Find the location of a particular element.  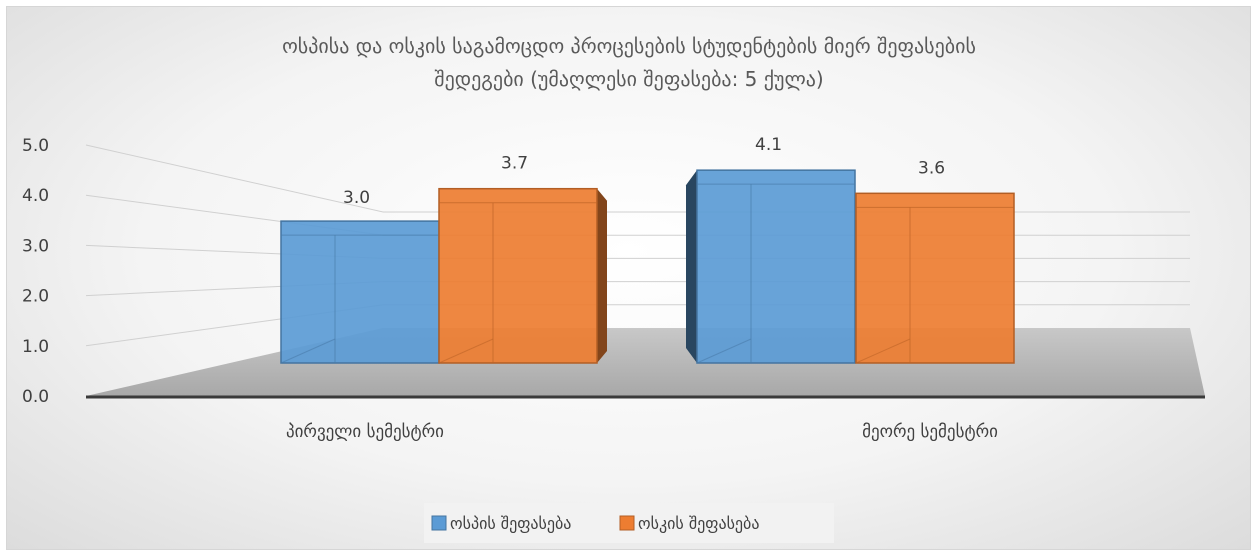

data-label: 4.1 is located at coordinates (768, 145).